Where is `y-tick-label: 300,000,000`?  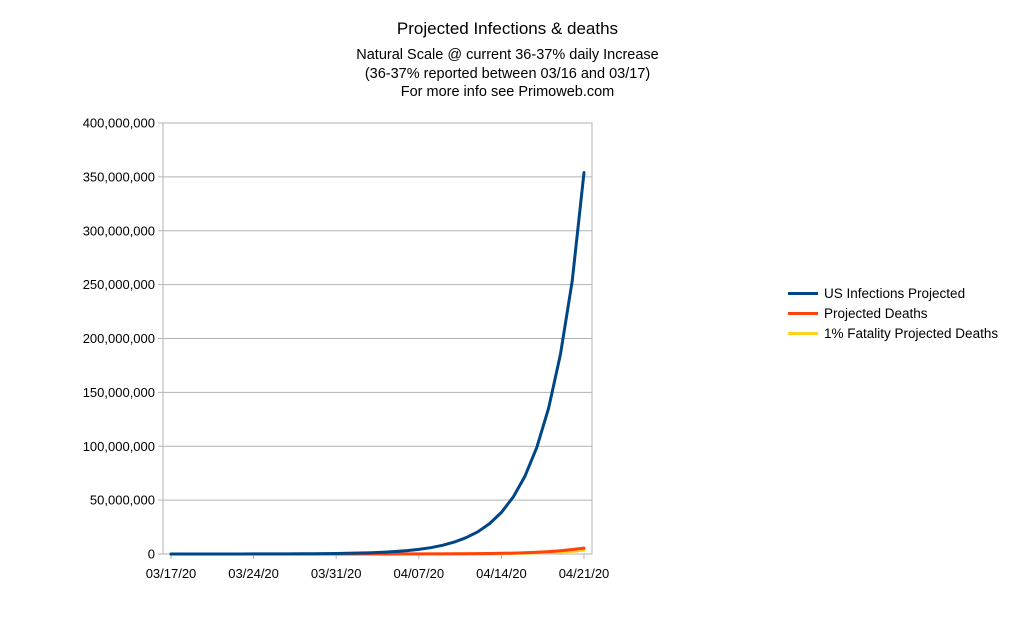
y-tick-label: 300,000,000 is located at coordinates (119, 230).